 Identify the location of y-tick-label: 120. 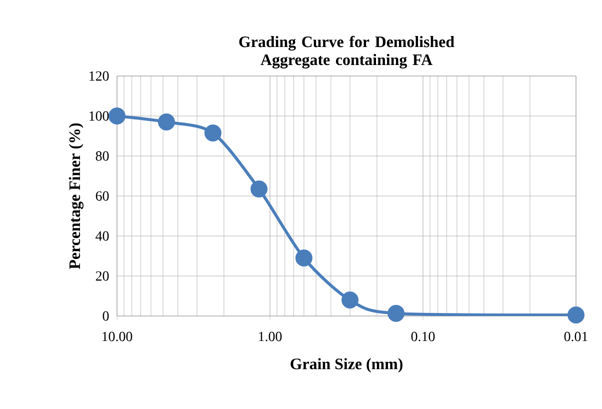
(99, 76).